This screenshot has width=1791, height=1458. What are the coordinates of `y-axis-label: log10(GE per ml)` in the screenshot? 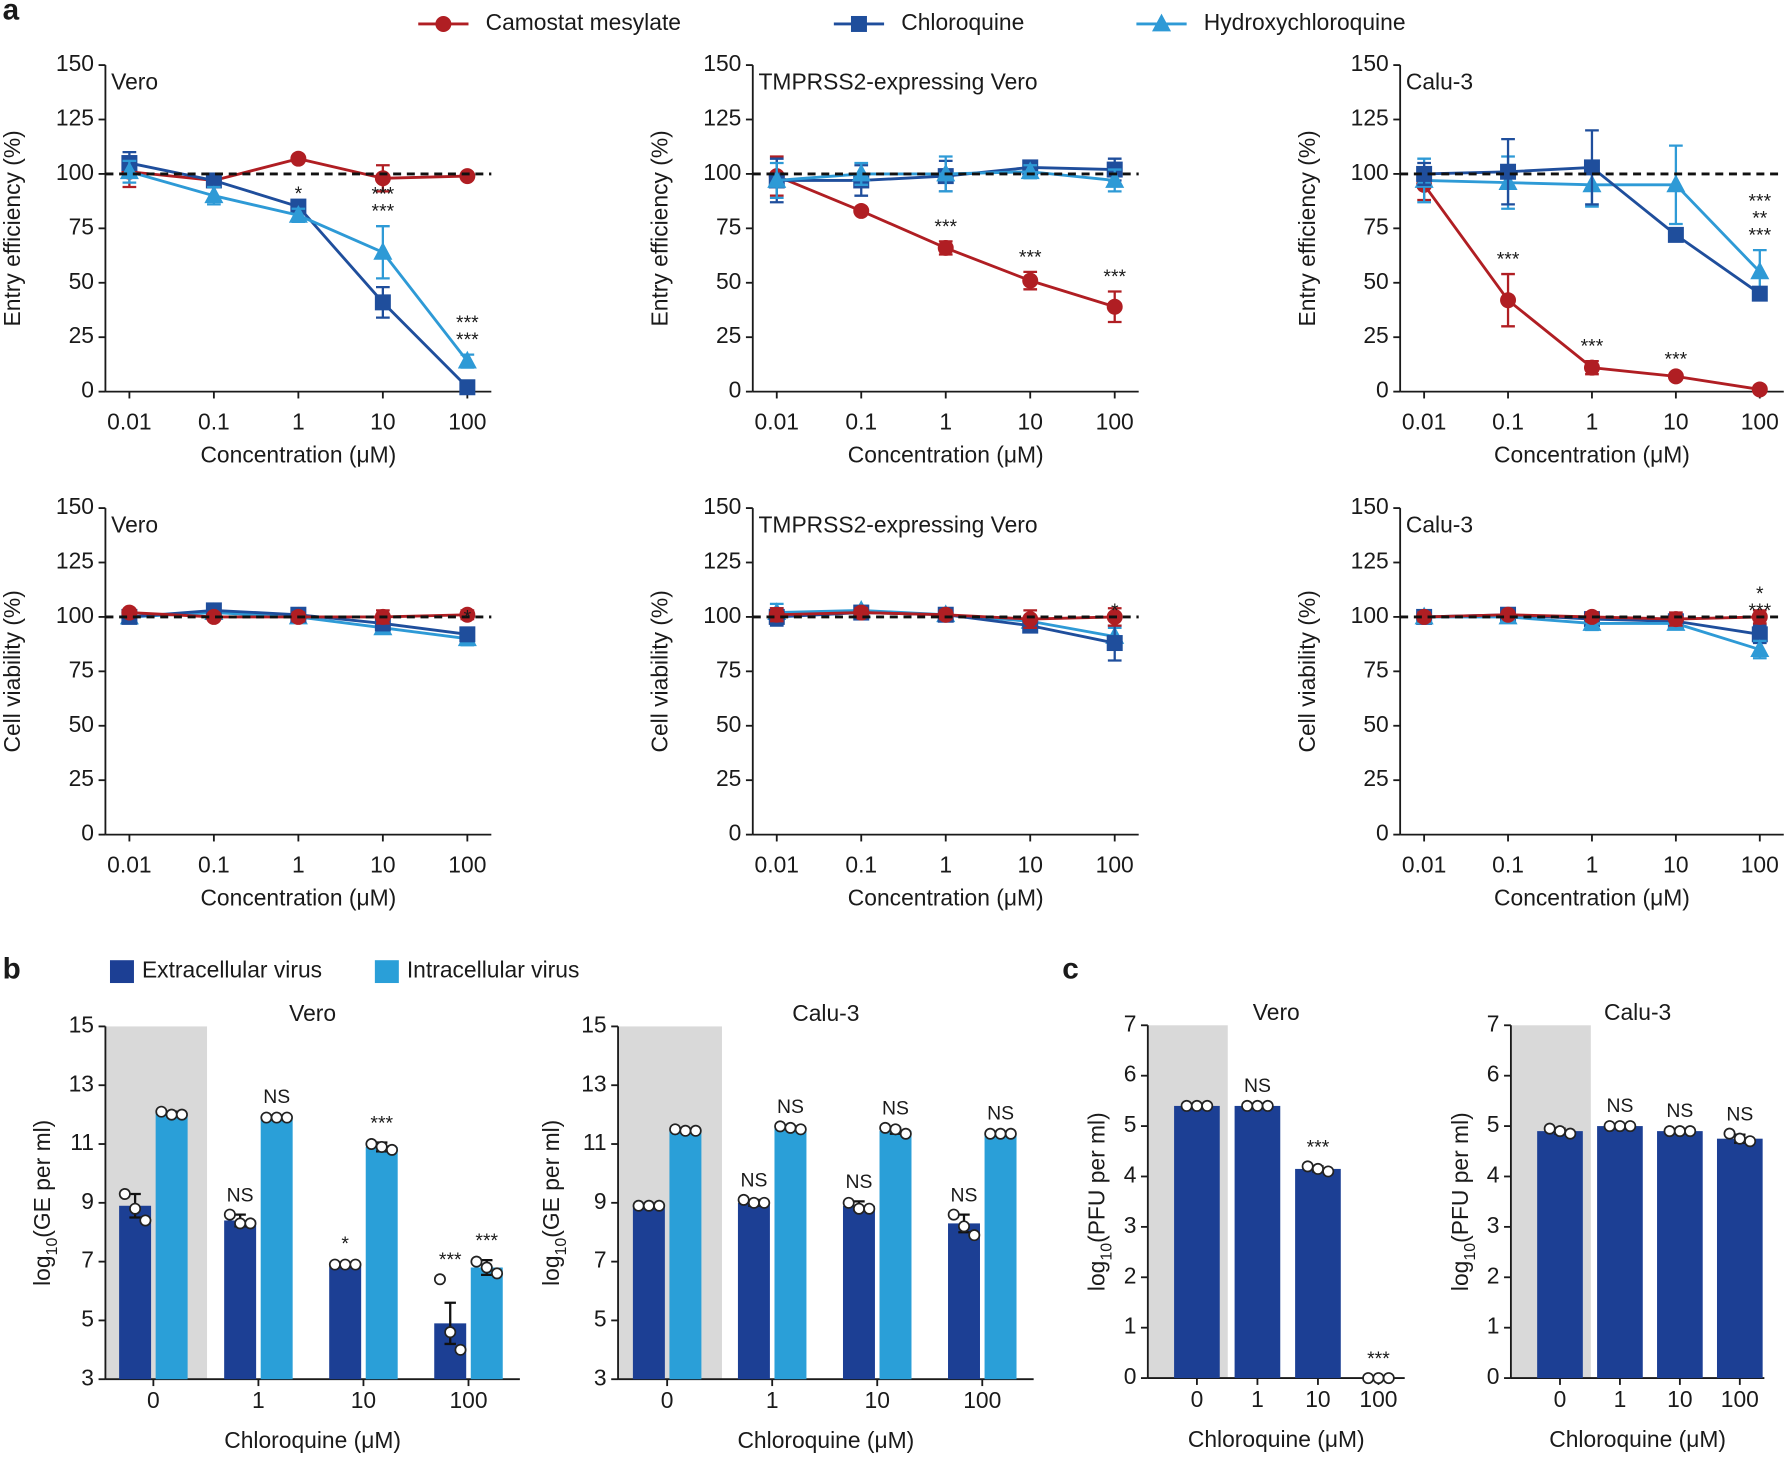 It's located at (45, 1203).